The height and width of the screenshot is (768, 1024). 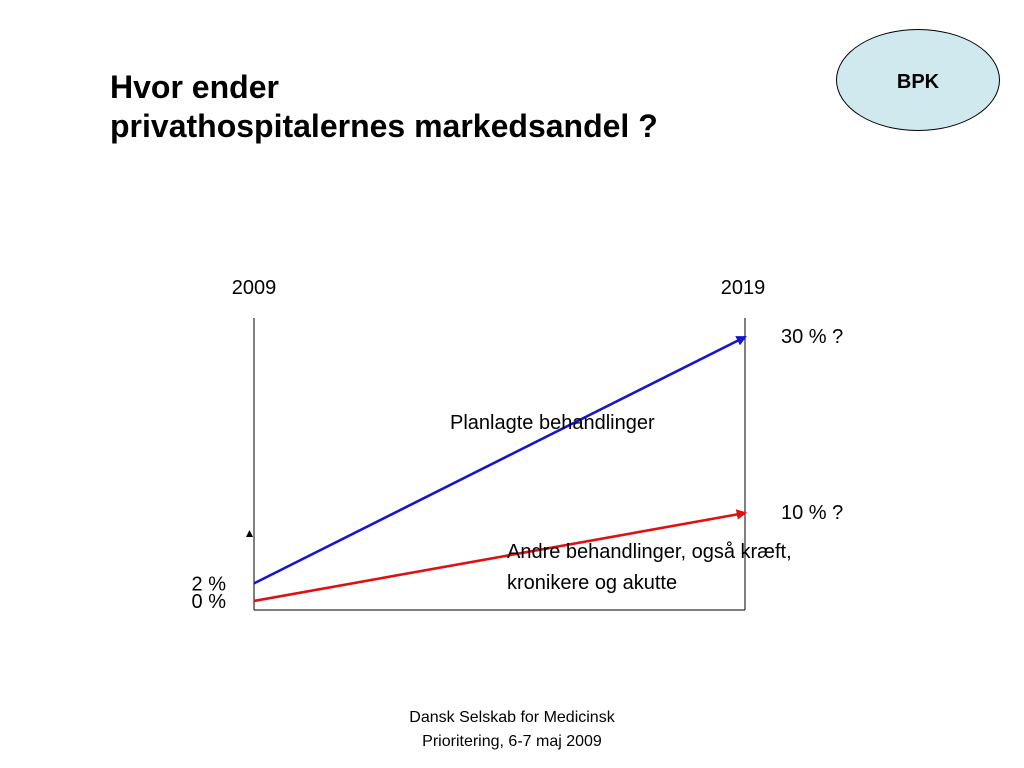 I want to click on series-name-andre-line-1: Andre behandlinger, også kræft,, so click(x=649, y=552).